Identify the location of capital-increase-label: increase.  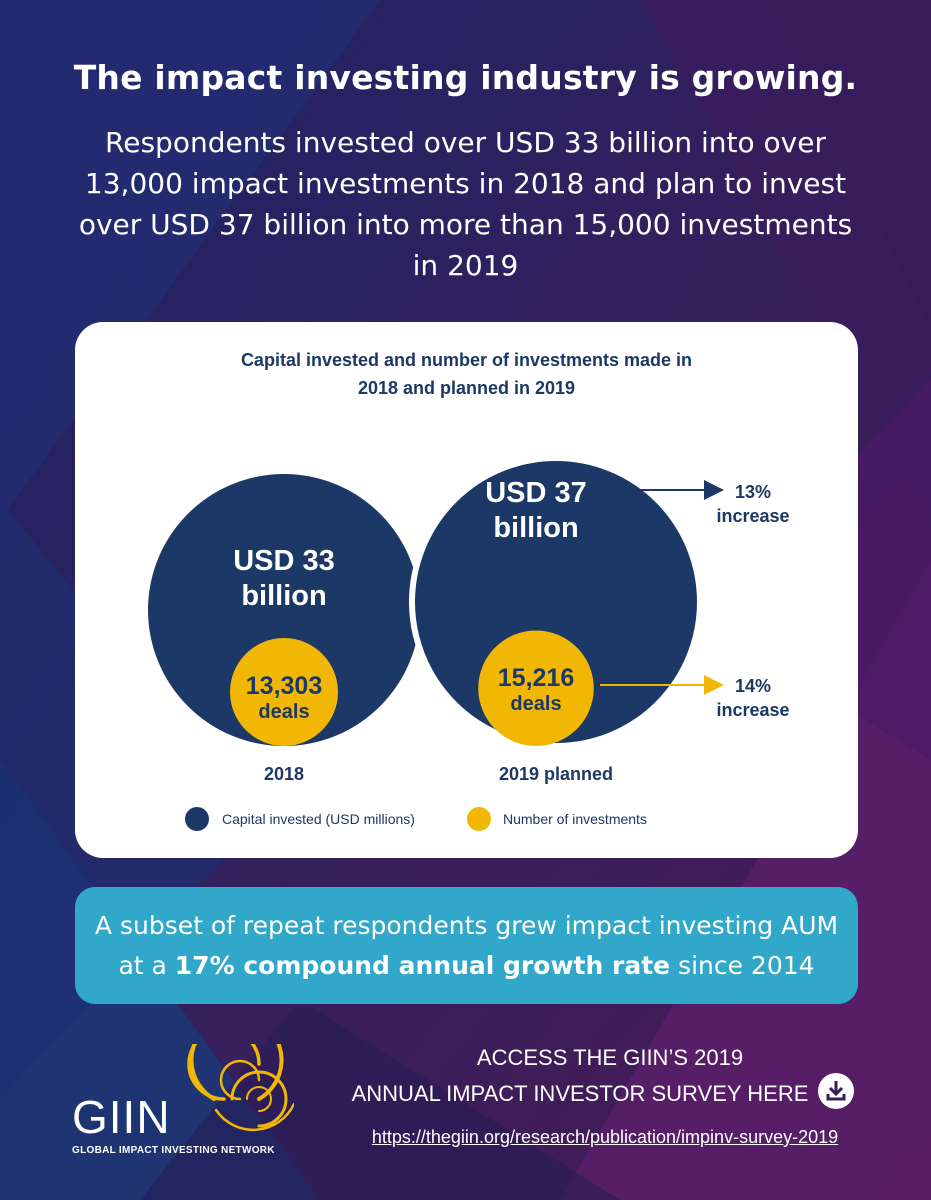
(752, 516).